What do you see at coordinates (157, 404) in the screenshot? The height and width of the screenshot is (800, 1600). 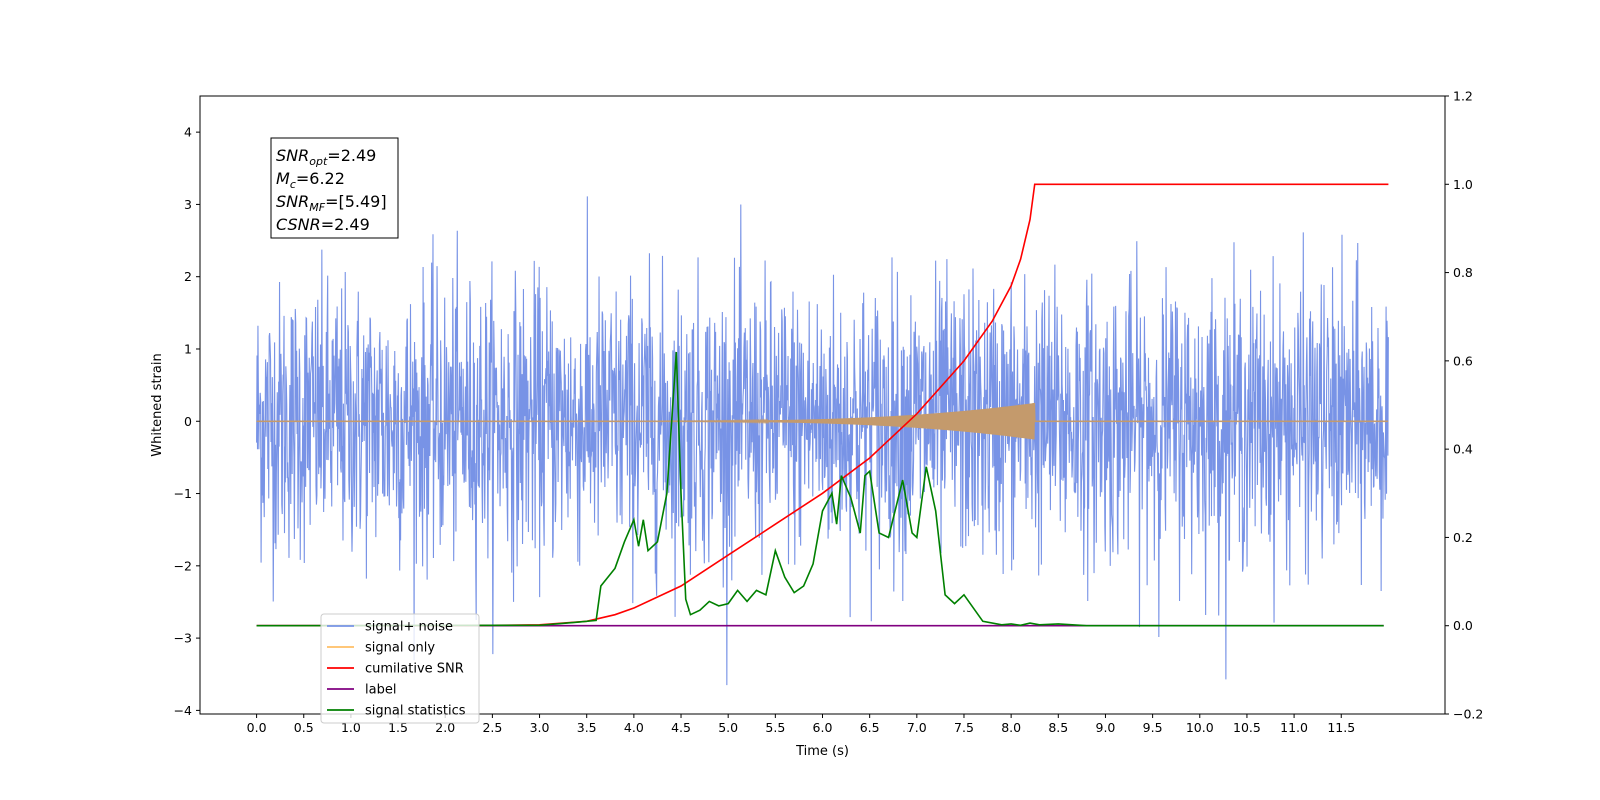 I see `y-axis-label: Whitened strain` at bounding box center [157, 404].